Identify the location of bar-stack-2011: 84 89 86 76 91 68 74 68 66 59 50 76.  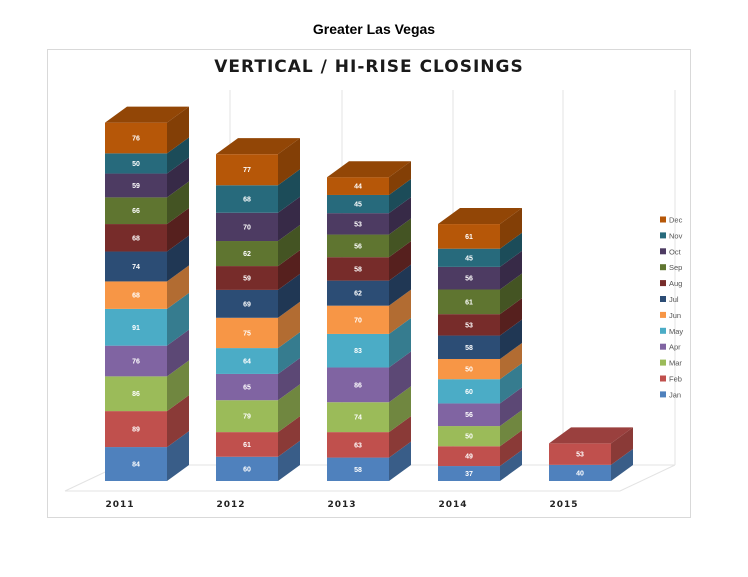
(147, 293).